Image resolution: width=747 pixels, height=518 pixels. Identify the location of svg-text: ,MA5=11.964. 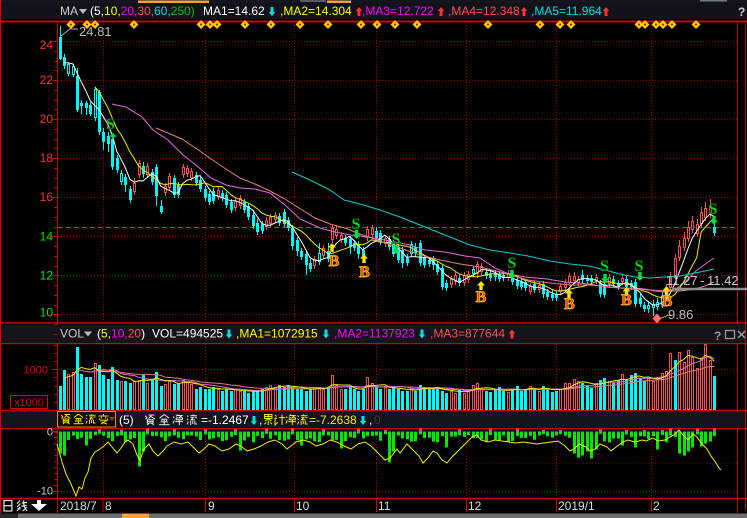
(566, 11).